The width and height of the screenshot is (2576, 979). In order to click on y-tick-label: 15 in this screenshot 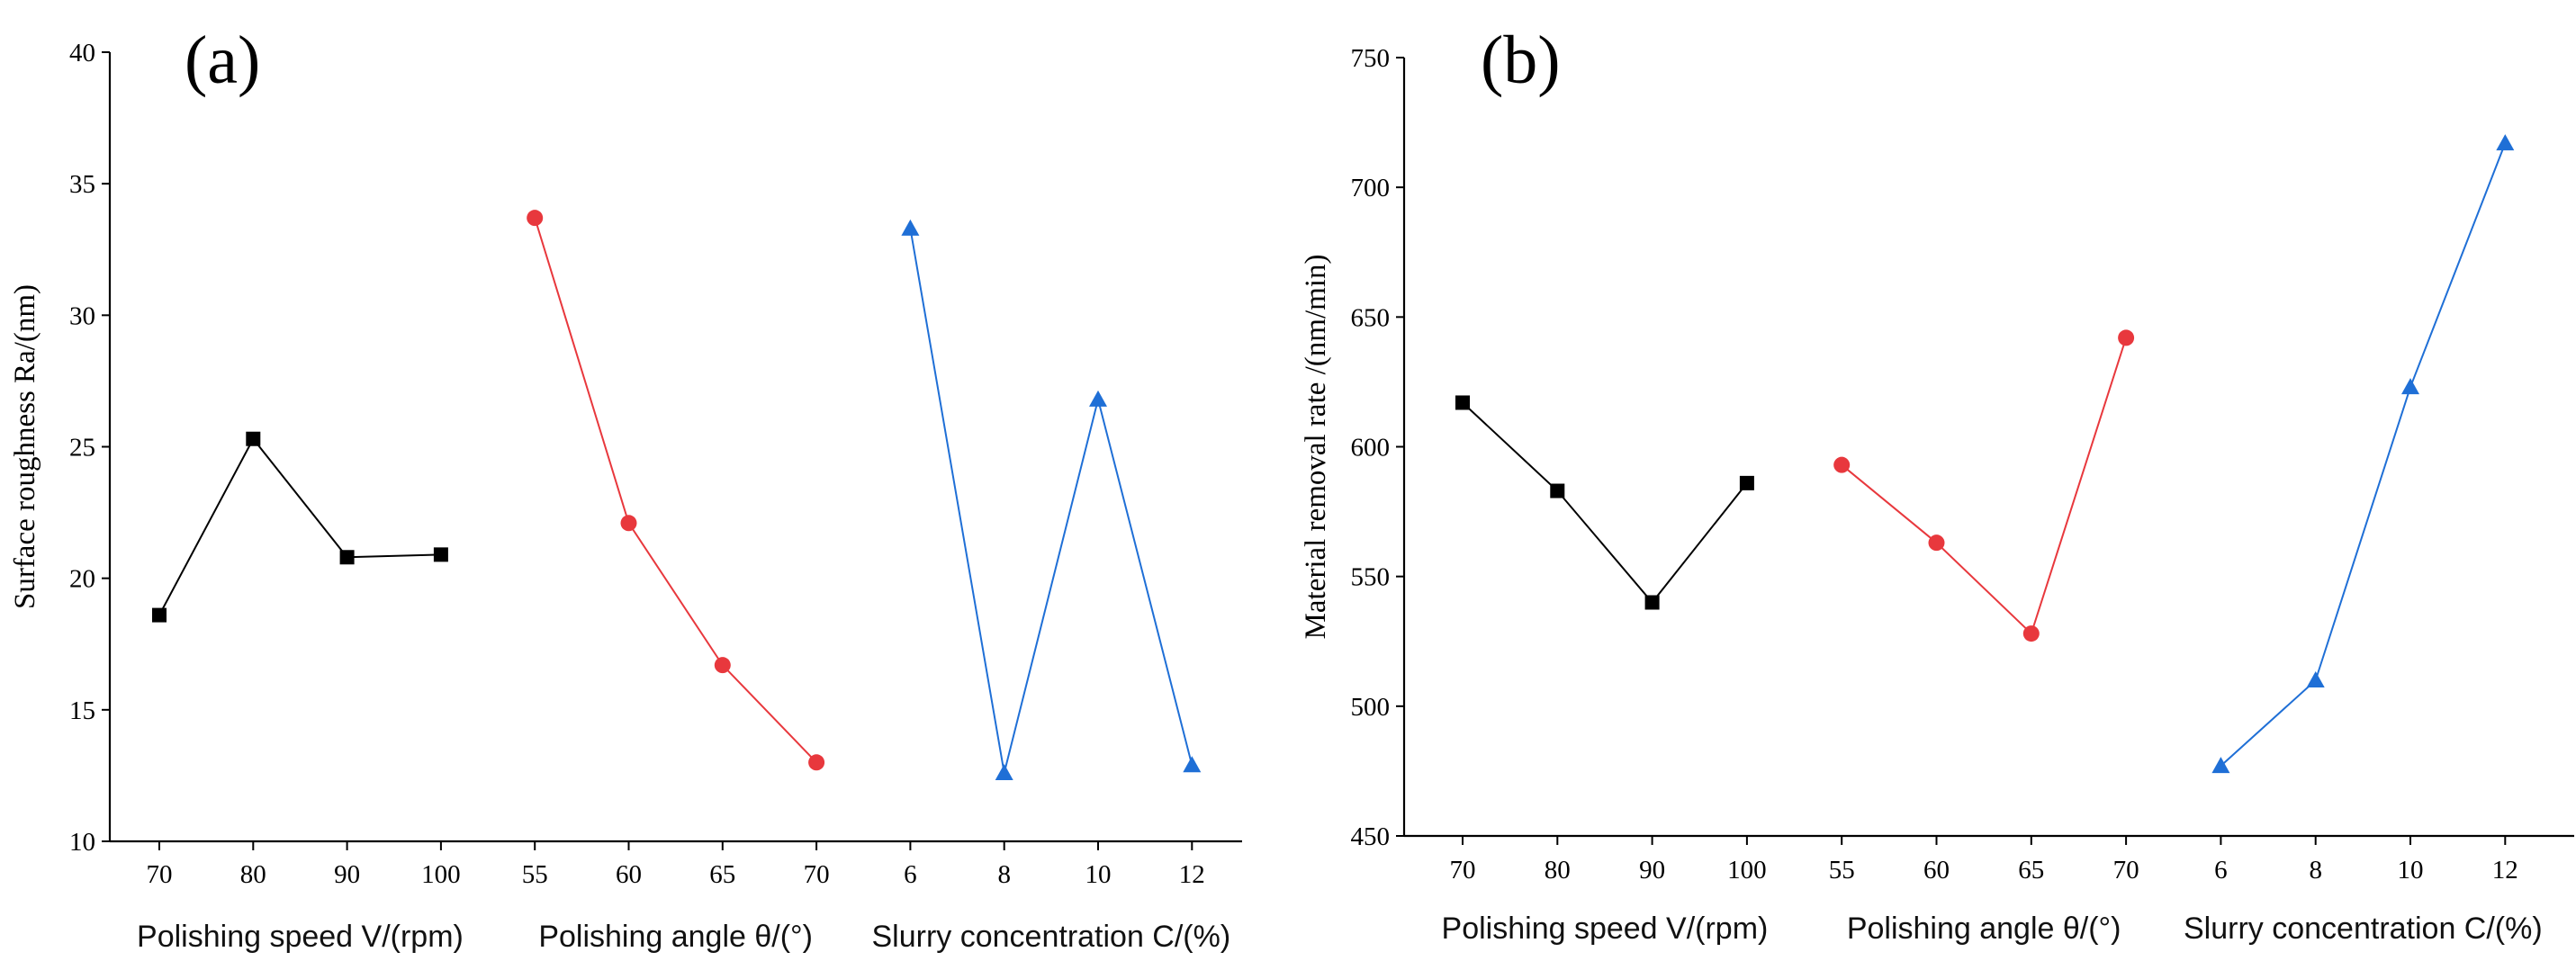, I will do `click(82, 710)`.